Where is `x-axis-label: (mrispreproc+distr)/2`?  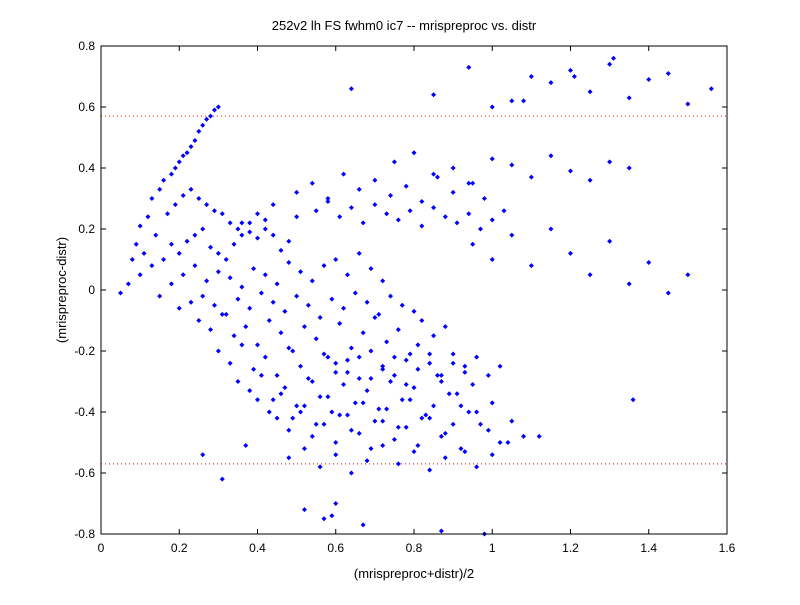 x-axis-label: (mrispreproc+distr)/2 is located at coordinates (414, 573).